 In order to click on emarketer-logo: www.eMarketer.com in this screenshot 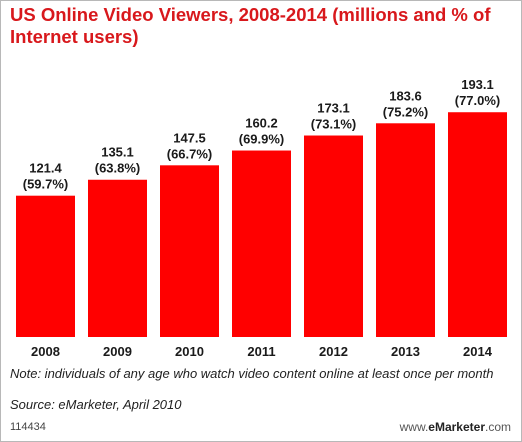, I will do `click(455, 427)`.